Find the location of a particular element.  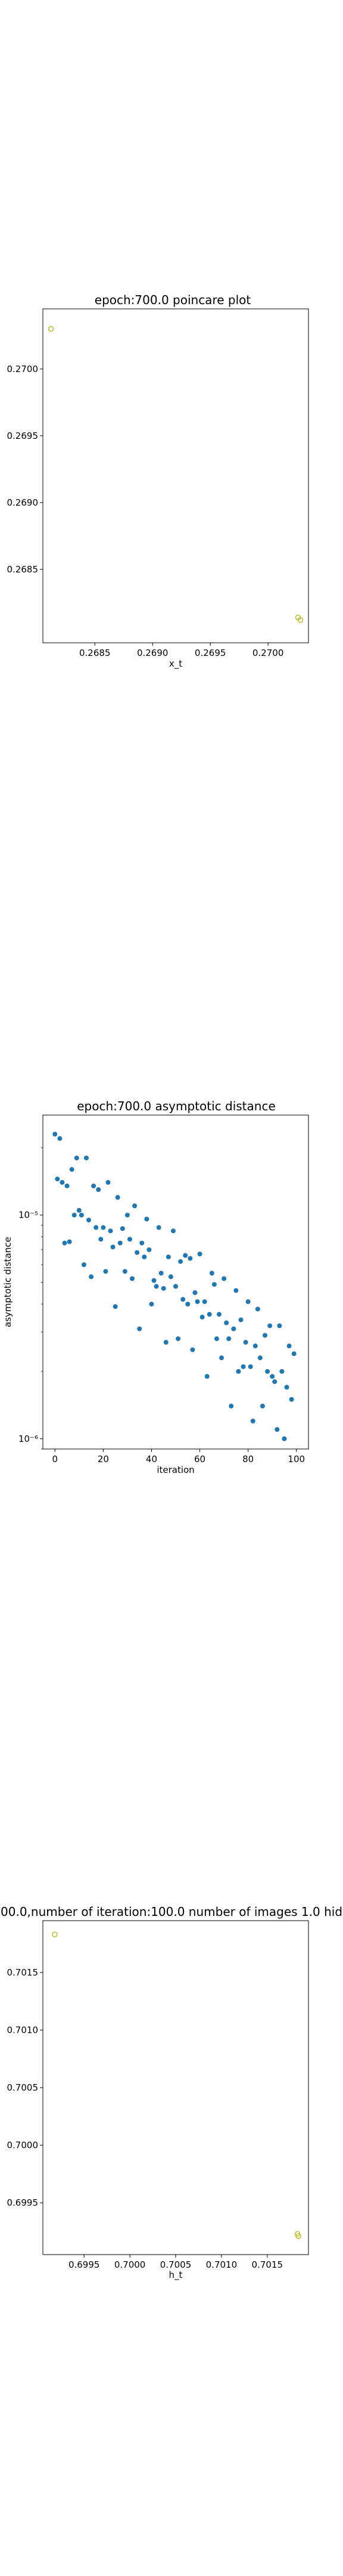

hidden-state-x-label: h_t is located at coordinates (176, 2276).